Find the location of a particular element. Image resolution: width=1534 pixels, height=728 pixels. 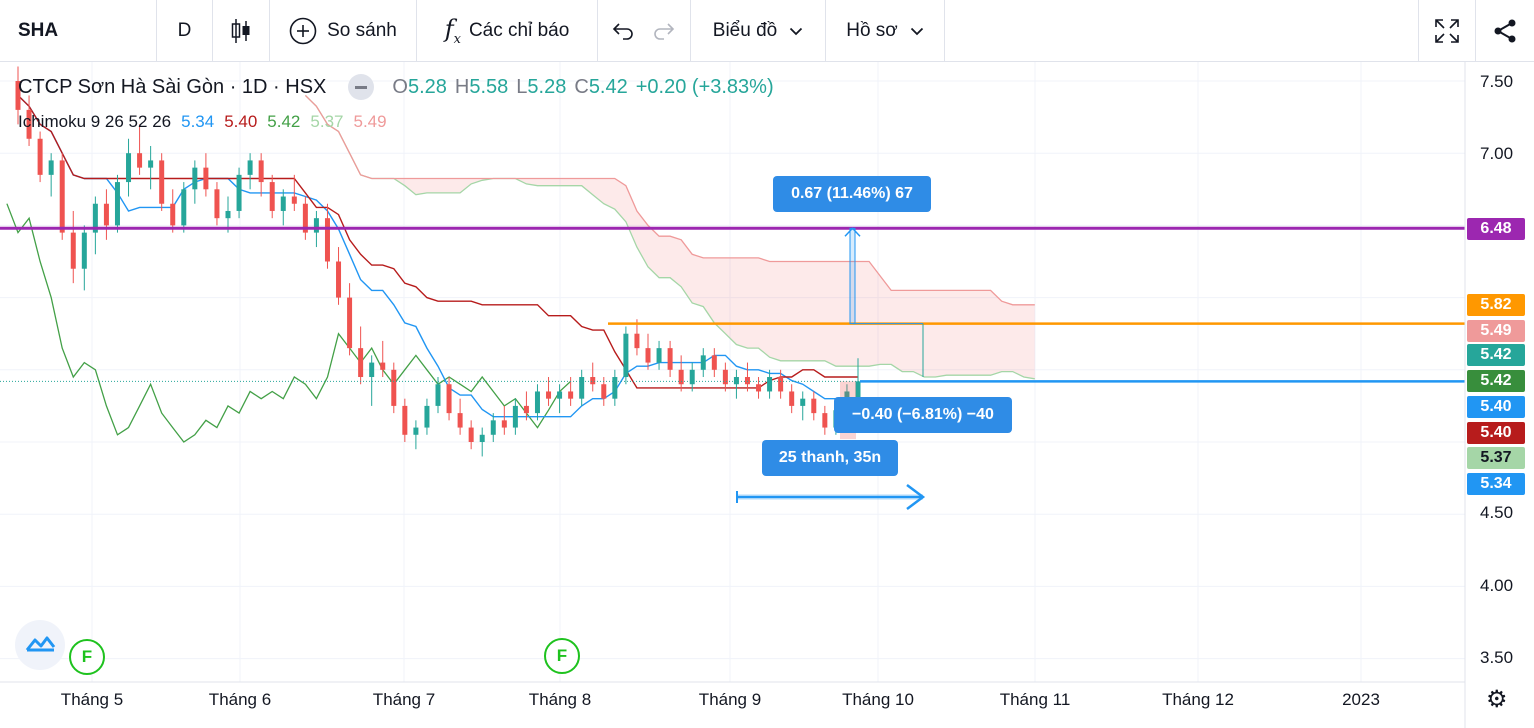

indicators-button: fx Các chỉ báo is located at coordinates (507, 31).